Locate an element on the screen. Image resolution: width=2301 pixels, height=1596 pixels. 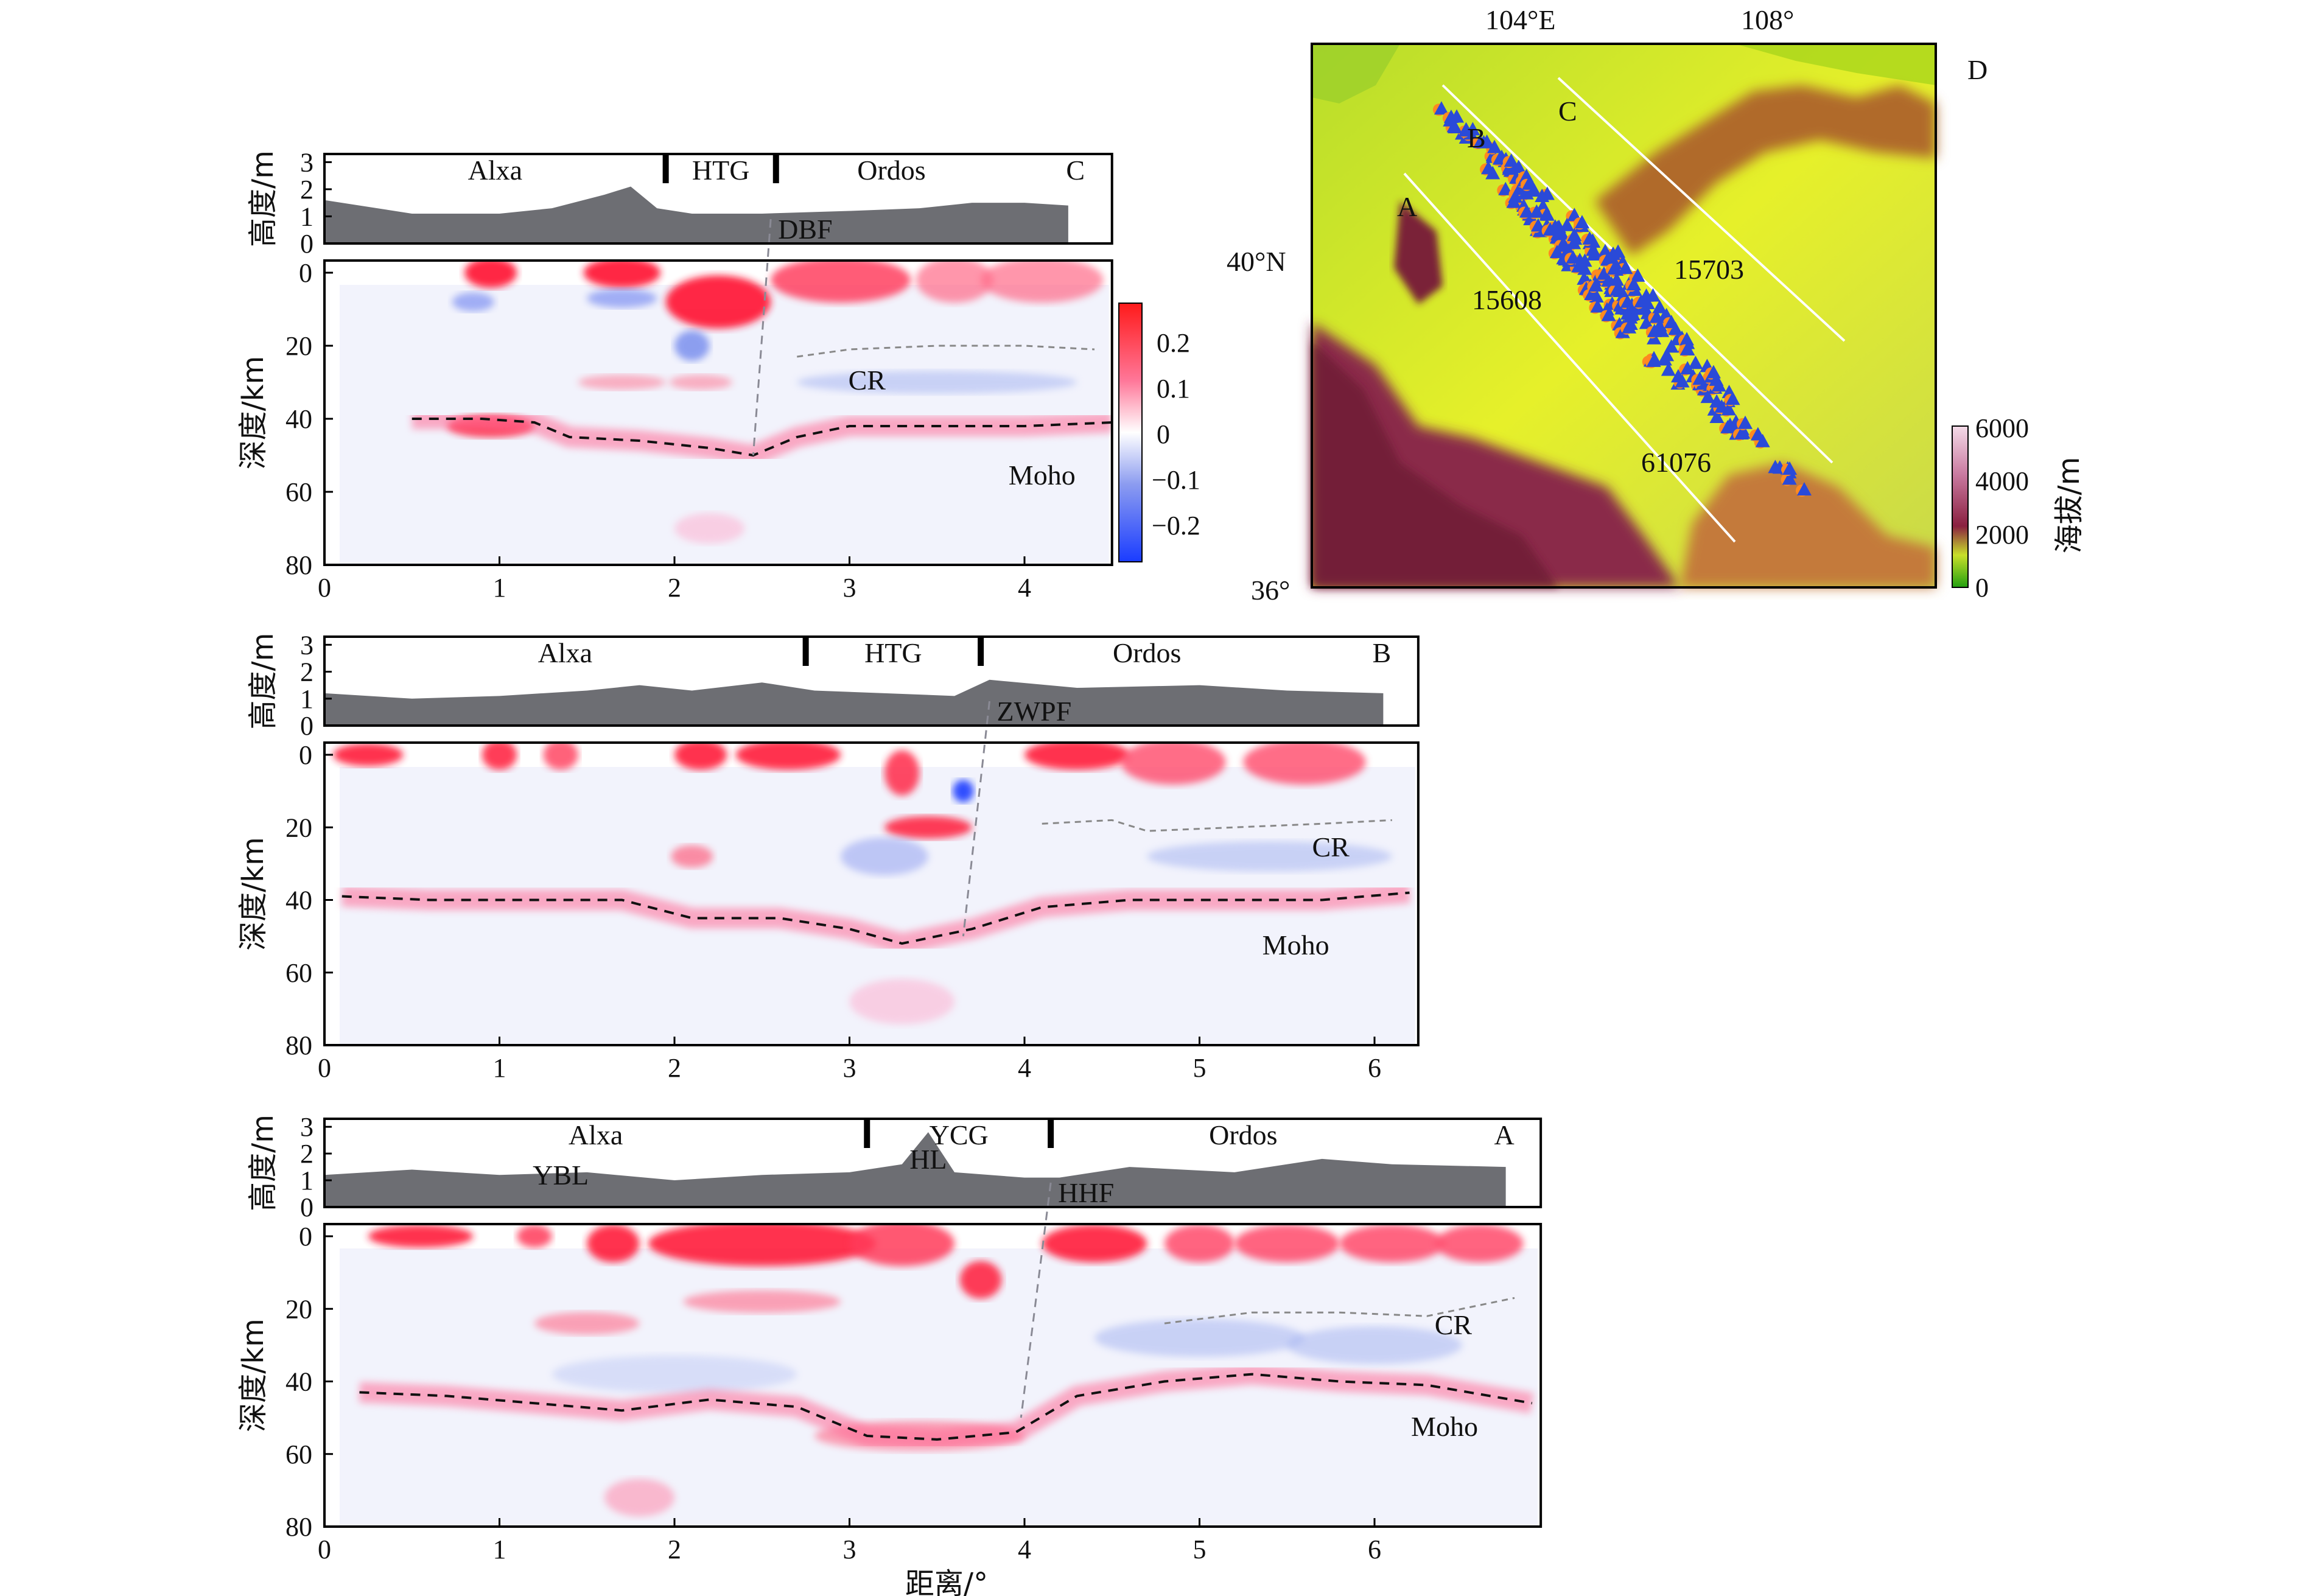
x-tick: 4 is located at coordinates (1024, 1549).